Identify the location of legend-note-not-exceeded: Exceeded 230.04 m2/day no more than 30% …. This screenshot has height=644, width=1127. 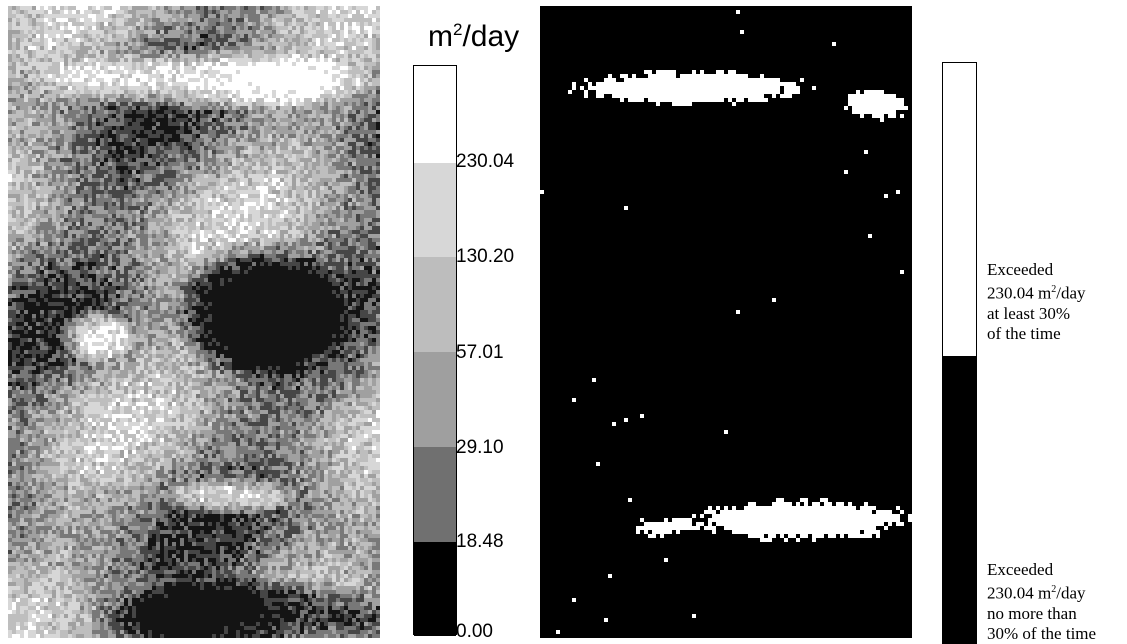
(1041, 602).